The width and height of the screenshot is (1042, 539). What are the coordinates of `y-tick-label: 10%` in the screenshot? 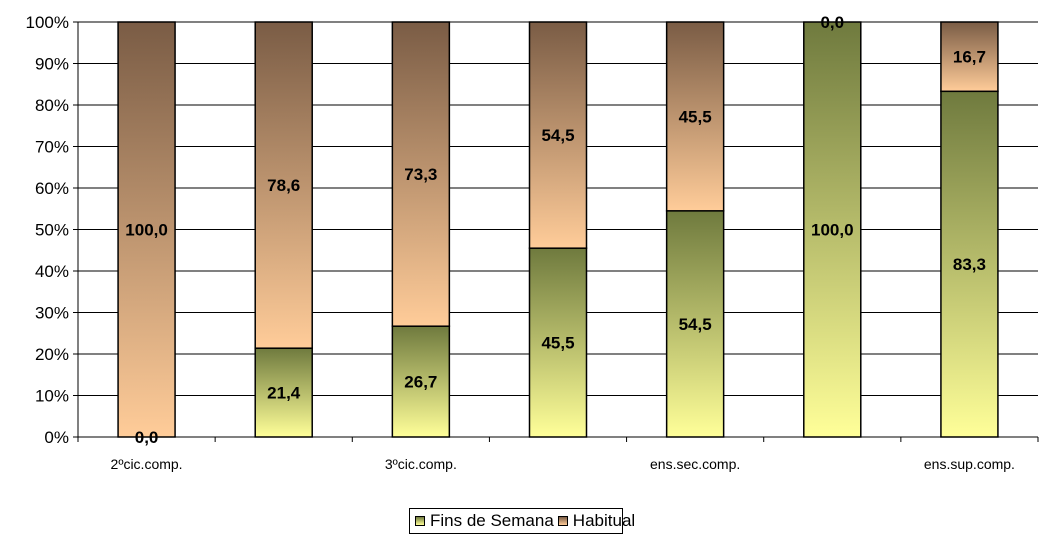 It's located at (52, 396).